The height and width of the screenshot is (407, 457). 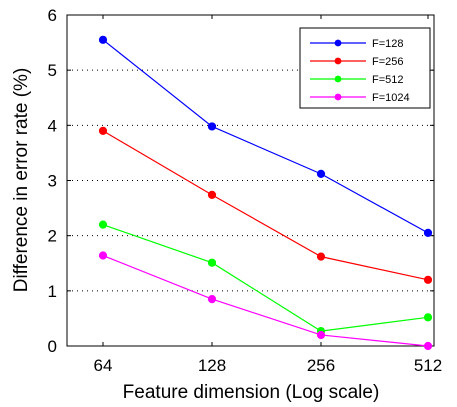 What do you see at coordinates (357, 80) in the screenshot?
I see `legend-item: F=512` at bounding box center [357, 80].